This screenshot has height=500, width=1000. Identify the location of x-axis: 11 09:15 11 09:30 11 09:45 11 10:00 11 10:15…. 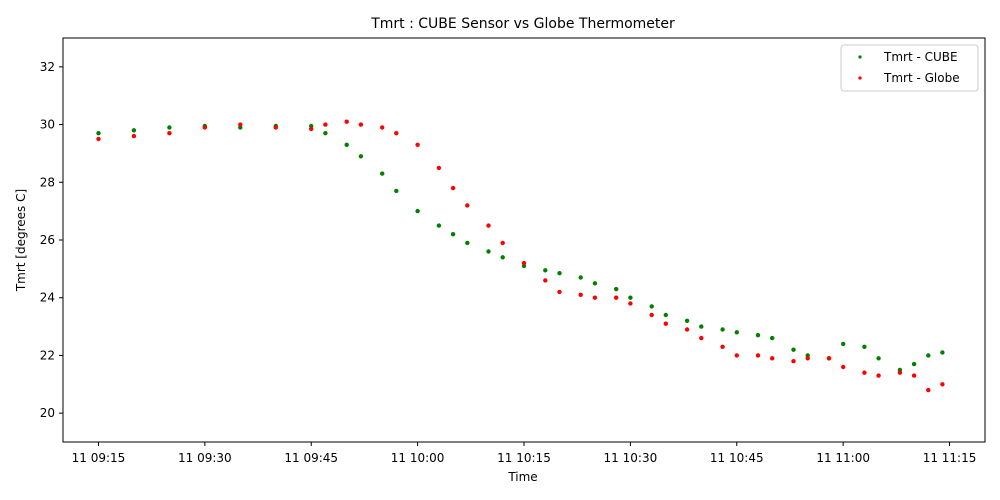
(524, 453).